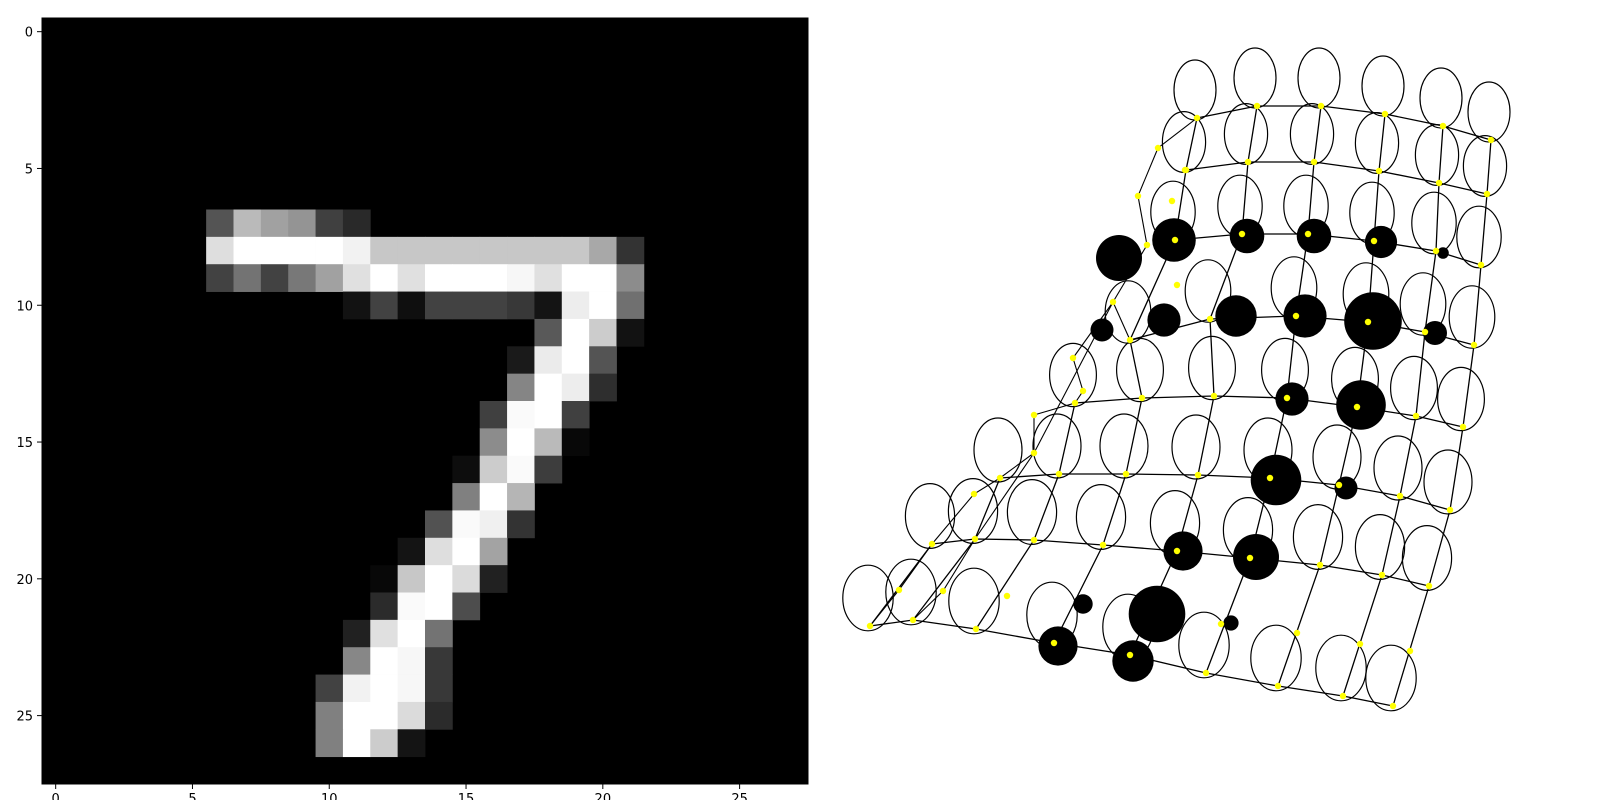 The width and height of the screenshot is (1600, 800). What do you see at coordinates (24, 306) in the screenshot?
I see `y-tick-label: 10` at bounding box center [24, 306].